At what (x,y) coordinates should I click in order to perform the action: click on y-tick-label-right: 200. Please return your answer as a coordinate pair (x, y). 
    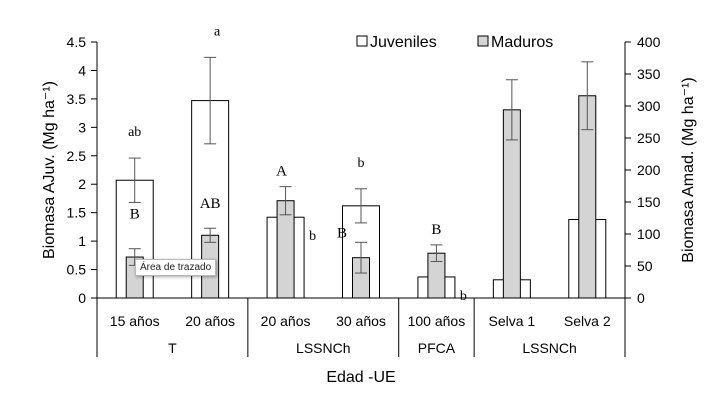
    Looking at the image, I should click on (649, 170).